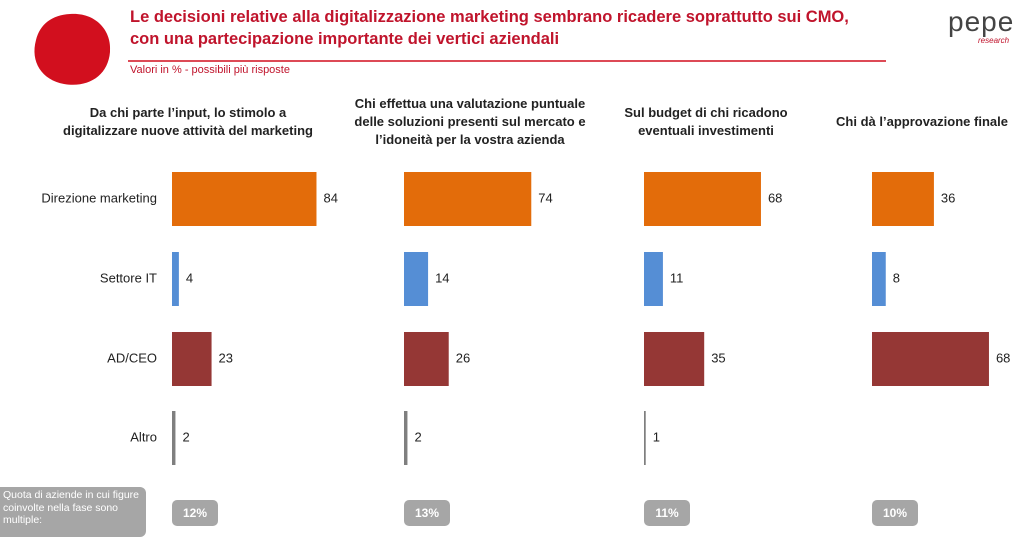 Image resolution: width=1024 pixels, height=548 pixels. Describe the element at coordinates (210, 70) in the screenshot. I see `slide-subtitle: Valori in % - possibili più risposte` at that location.